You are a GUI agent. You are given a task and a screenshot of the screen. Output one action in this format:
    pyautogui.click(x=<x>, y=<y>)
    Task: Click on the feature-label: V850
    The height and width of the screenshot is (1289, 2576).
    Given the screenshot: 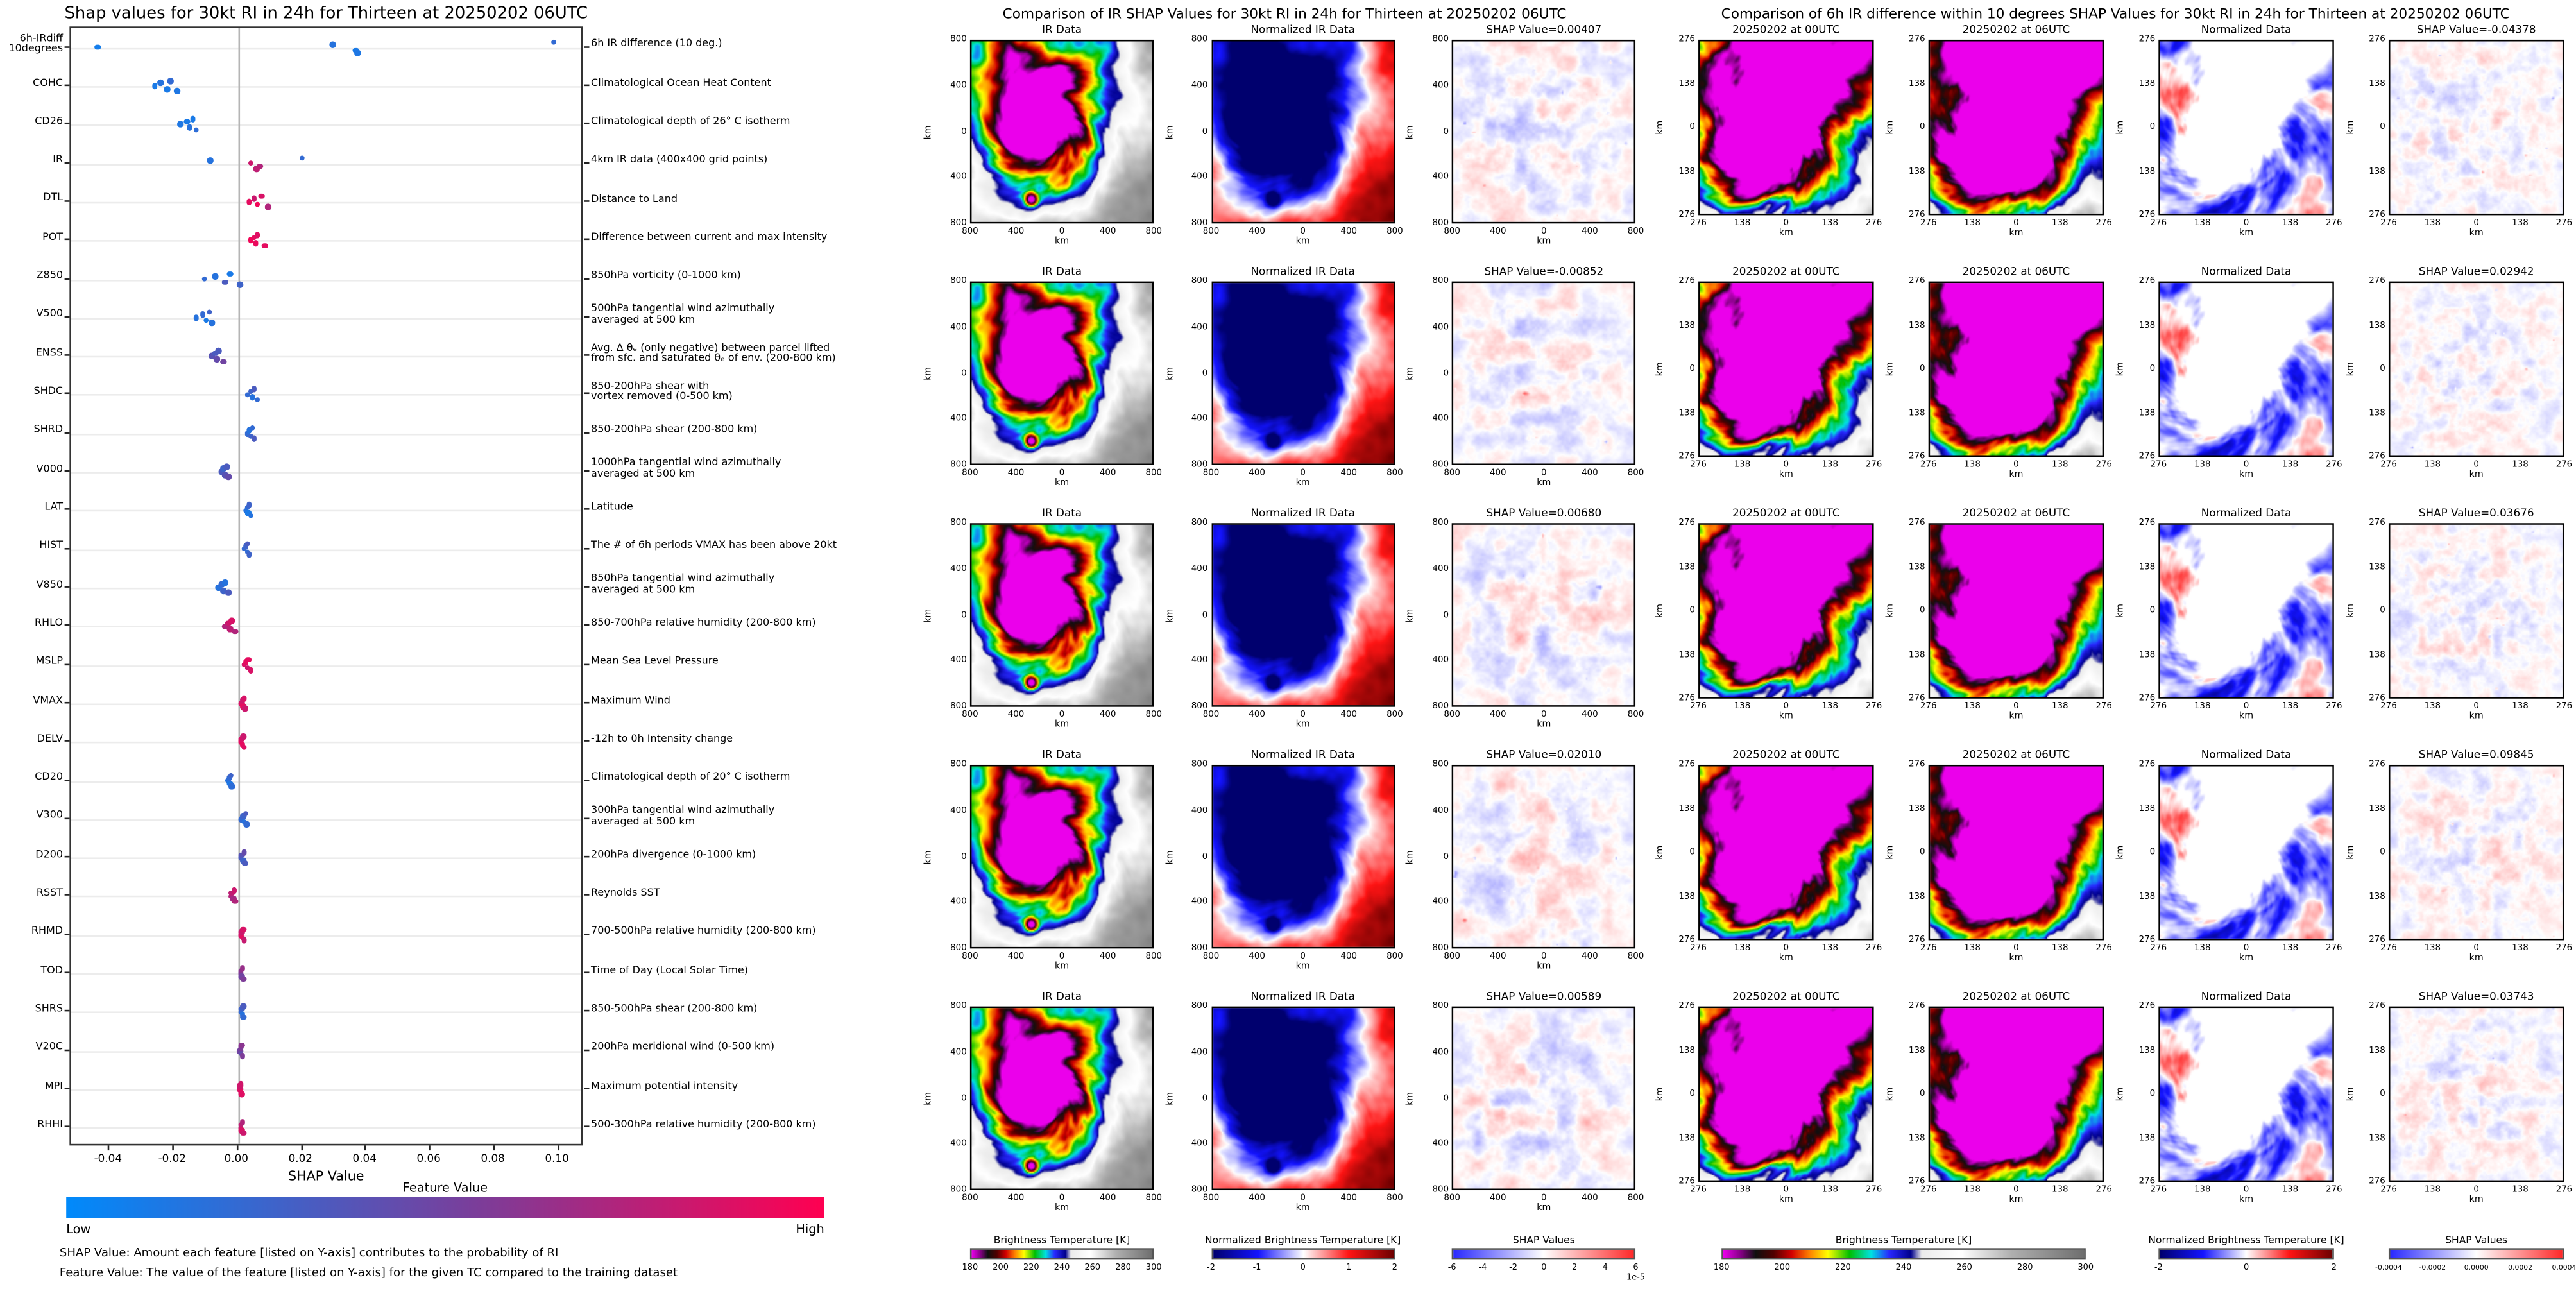 What is the action you would take?
    pyautogui.click(x=50, y=584)
    